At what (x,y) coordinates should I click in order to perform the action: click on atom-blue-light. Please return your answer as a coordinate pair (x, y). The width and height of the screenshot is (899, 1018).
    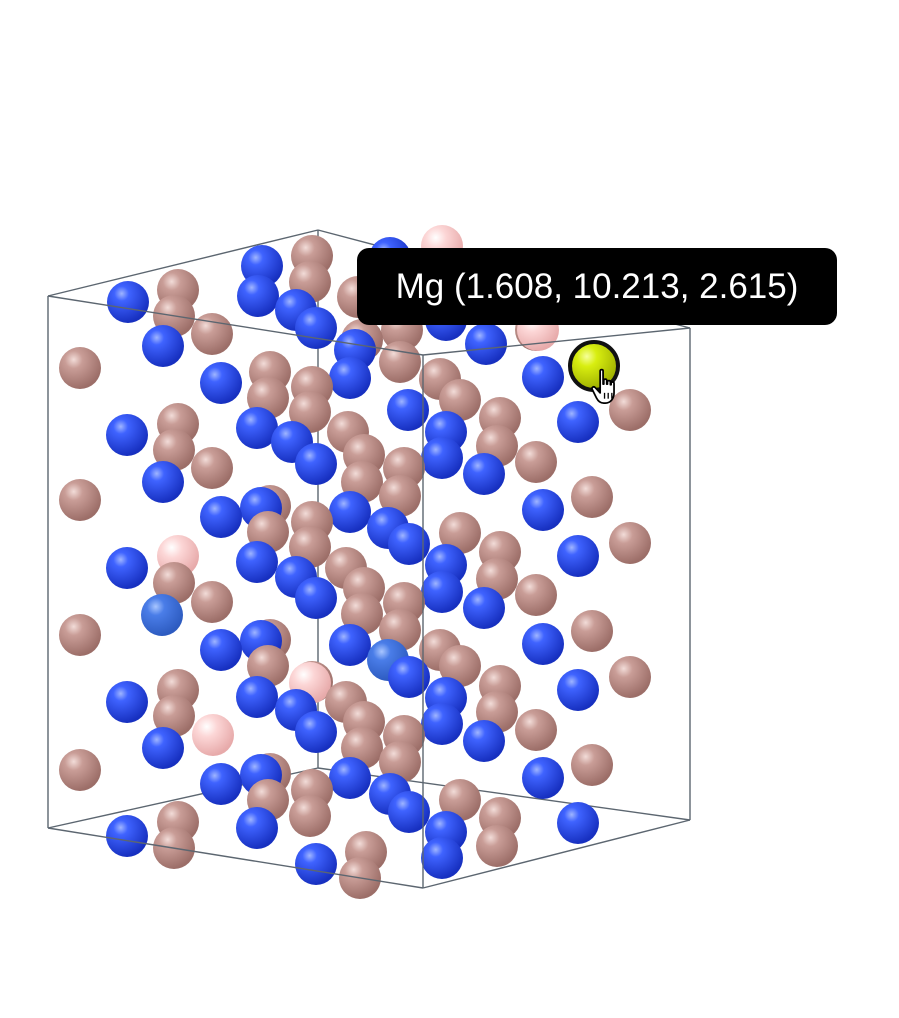
    Looking at the image, I should click on (162, 615).